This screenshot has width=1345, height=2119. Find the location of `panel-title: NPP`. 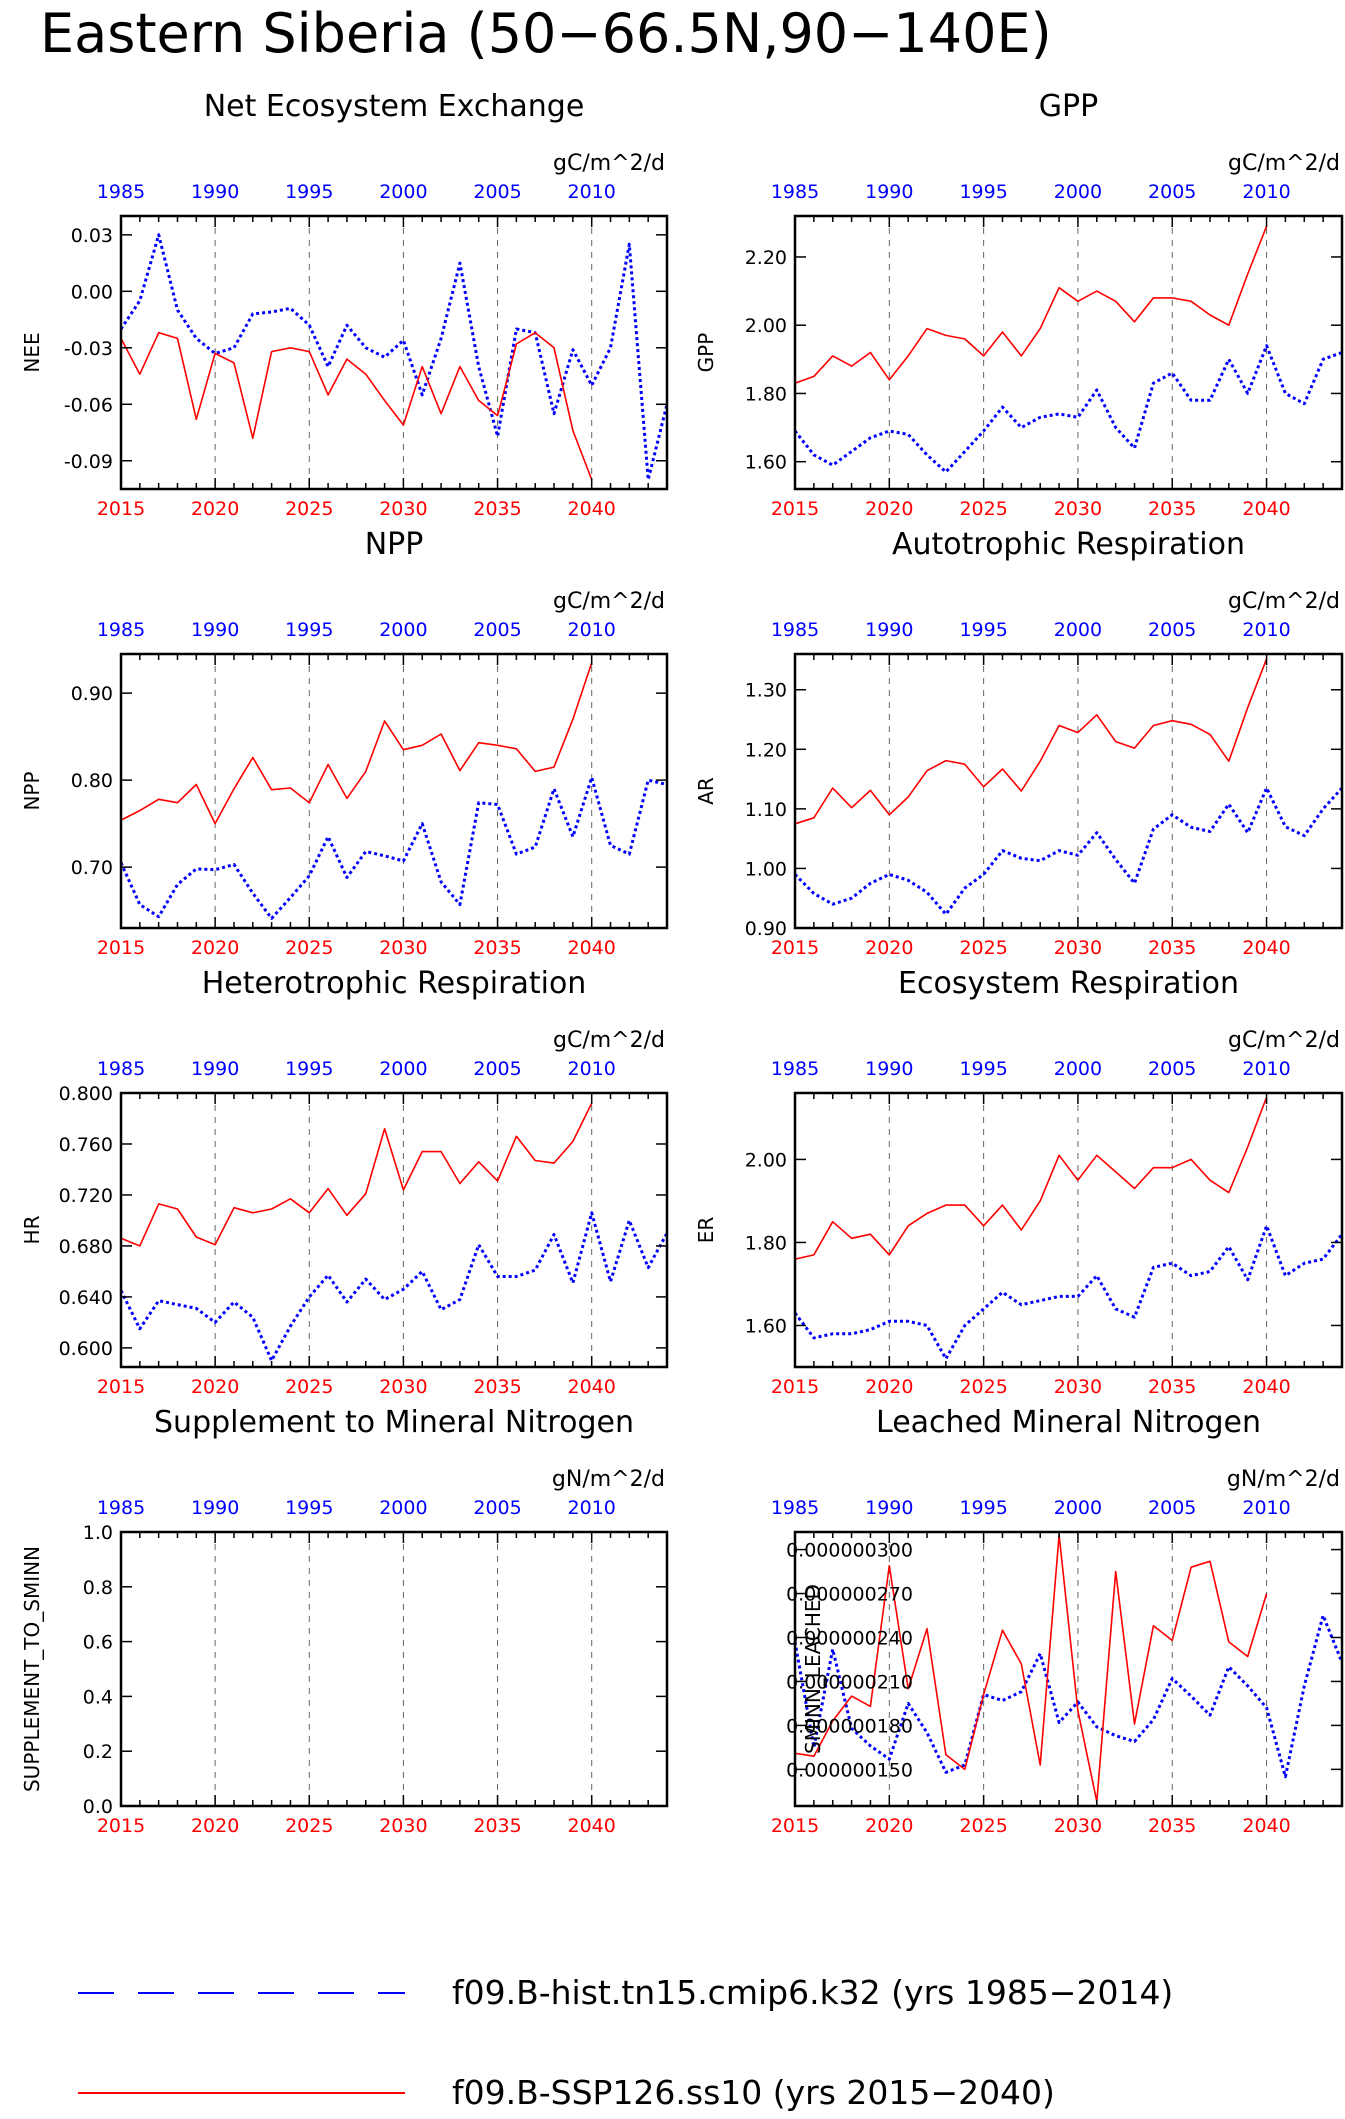

panel-title: NPP is located at coordinates (394, 544).